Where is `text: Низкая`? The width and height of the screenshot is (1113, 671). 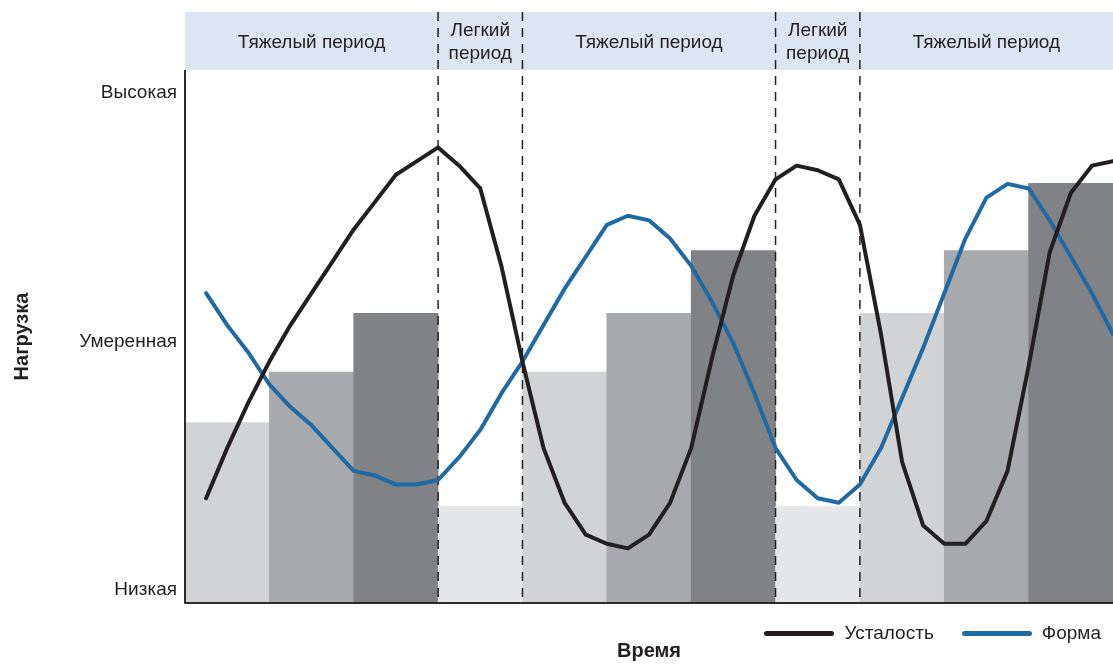 text: Низкая is located at coordinates (145, 589).